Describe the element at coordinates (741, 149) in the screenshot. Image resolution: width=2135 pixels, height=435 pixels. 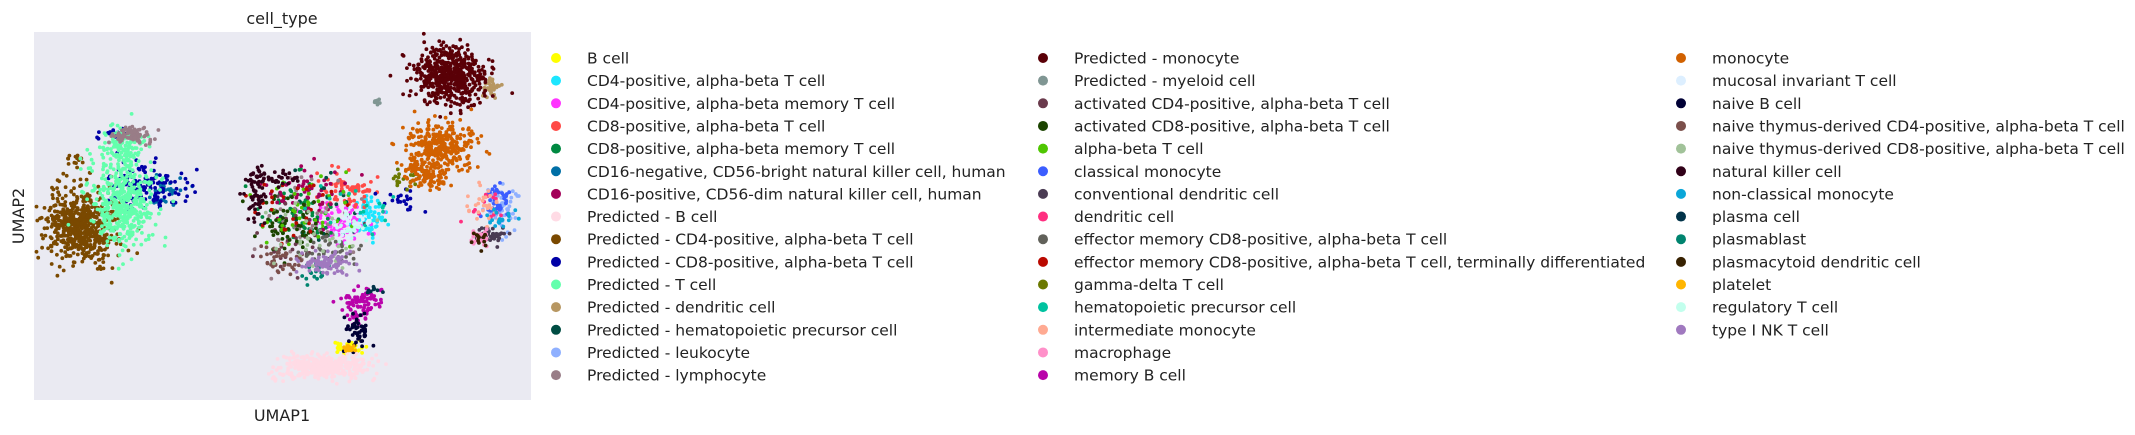
I see `legend-label: CD8-positive, alpha-beta memory T cell` at that location.